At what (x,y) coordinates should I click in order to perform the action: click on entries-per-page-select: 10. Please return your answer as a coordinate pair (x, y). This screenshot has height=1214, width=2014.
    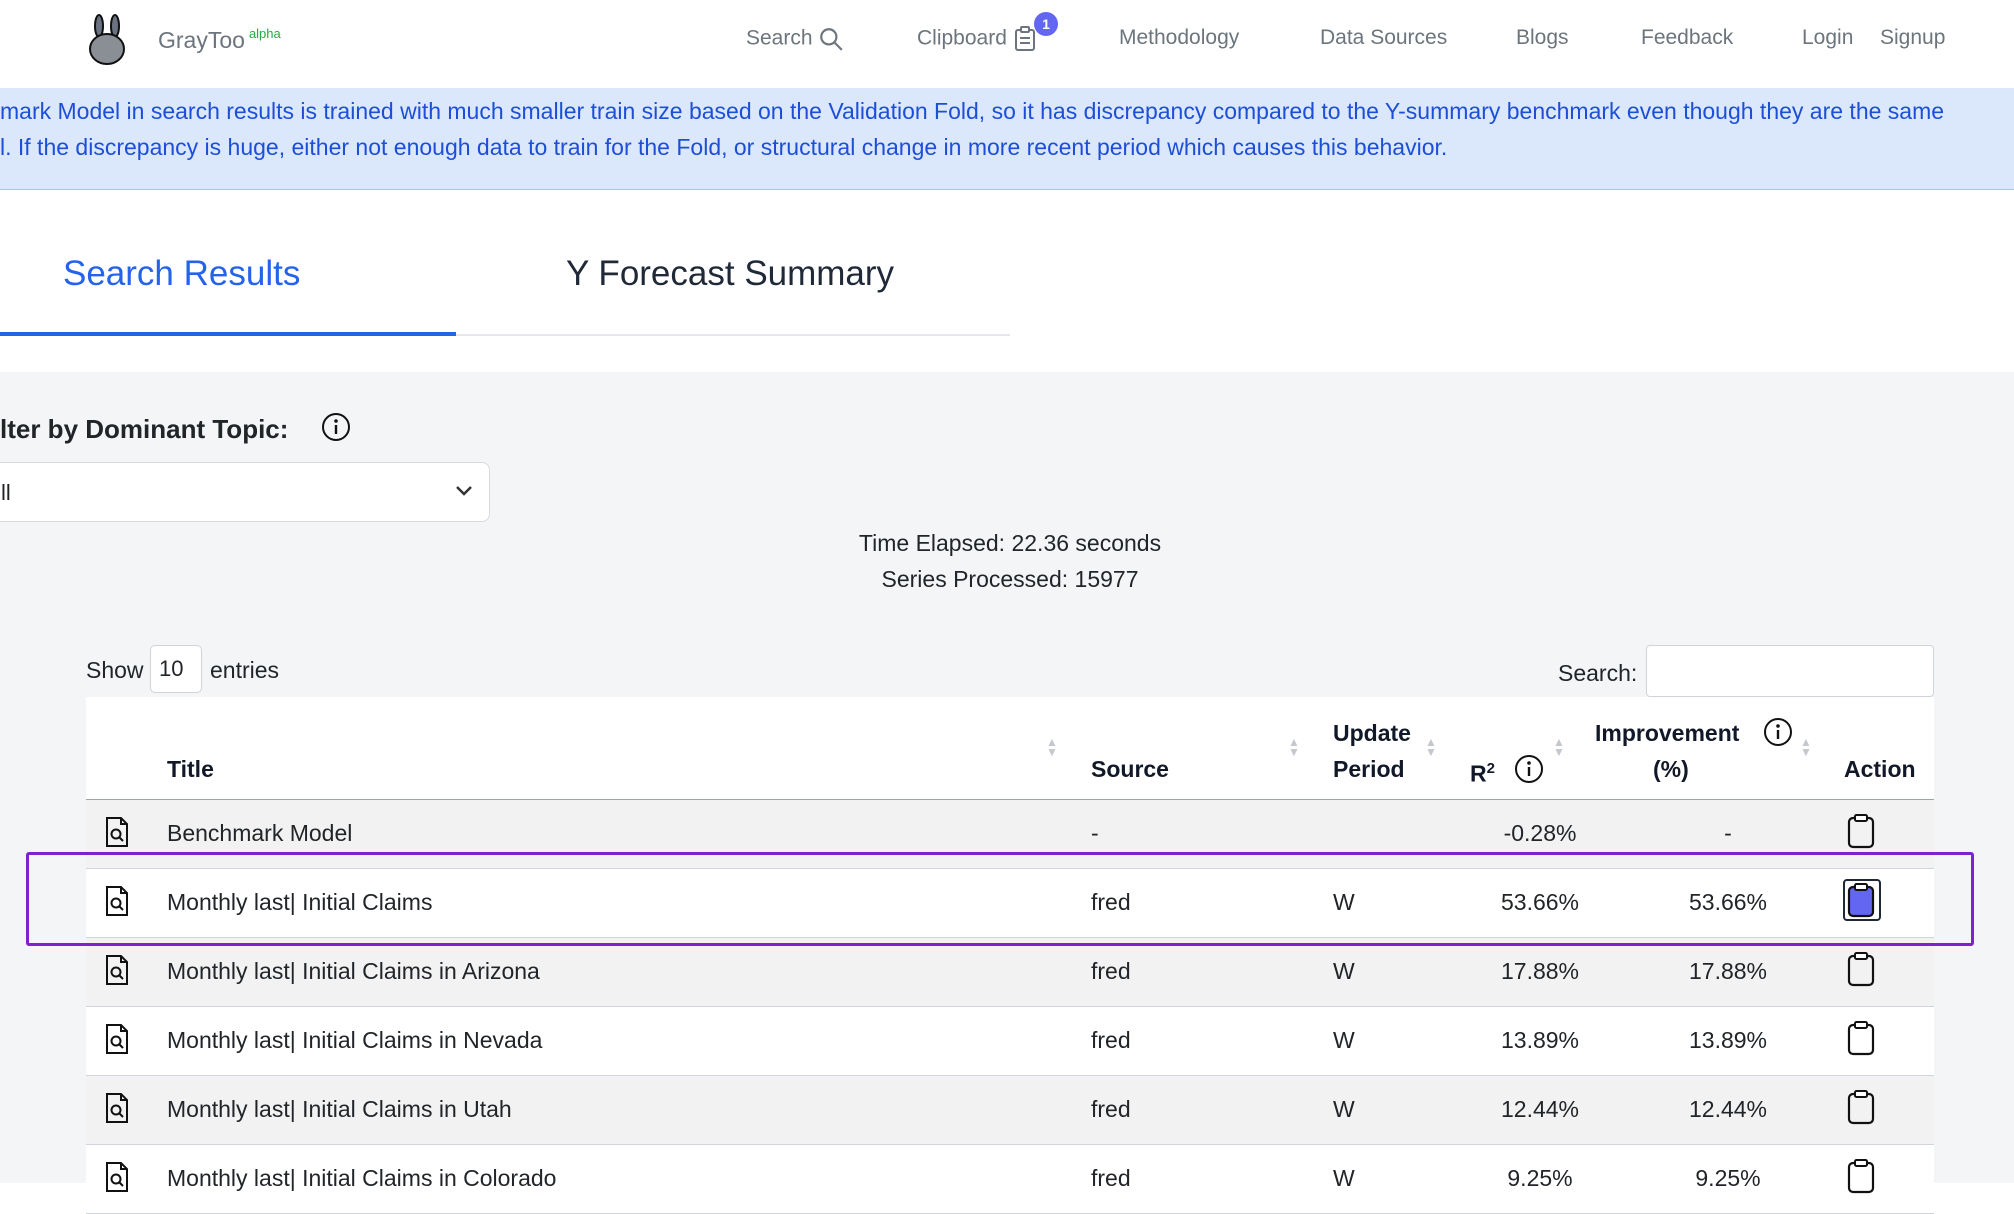
    Looking at the image, I should click on (176, 669).